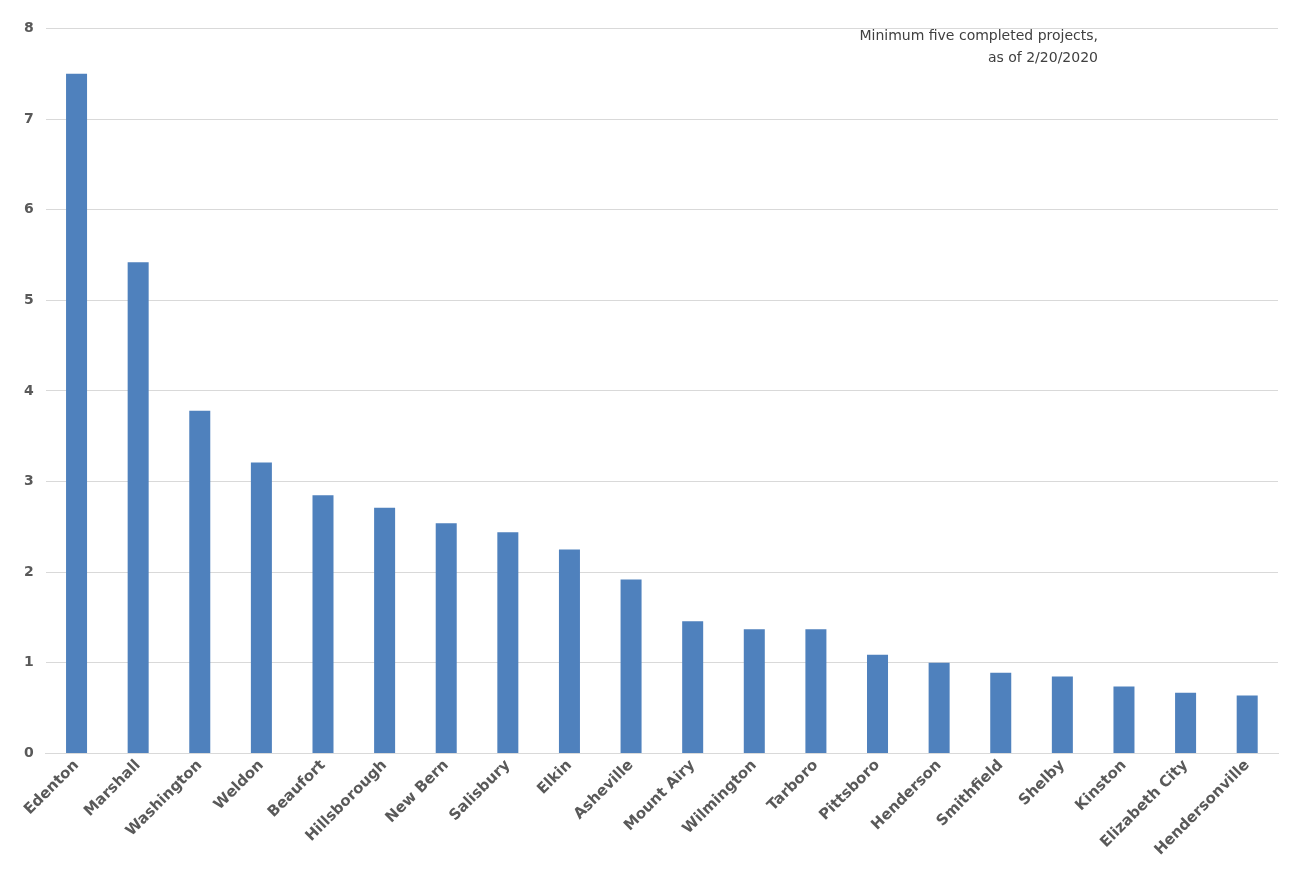 This screenshot has width=1296, height=874. What do you see at coordinates (28, 661) in the screenshot?
I see `y-tick-label: 1` at bounding box center [28, 661].